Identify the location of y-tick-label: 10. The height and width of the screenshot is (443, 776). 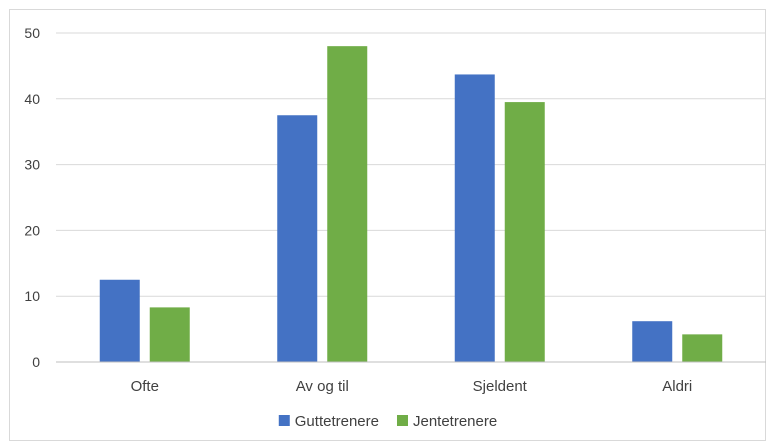
(32, 296).